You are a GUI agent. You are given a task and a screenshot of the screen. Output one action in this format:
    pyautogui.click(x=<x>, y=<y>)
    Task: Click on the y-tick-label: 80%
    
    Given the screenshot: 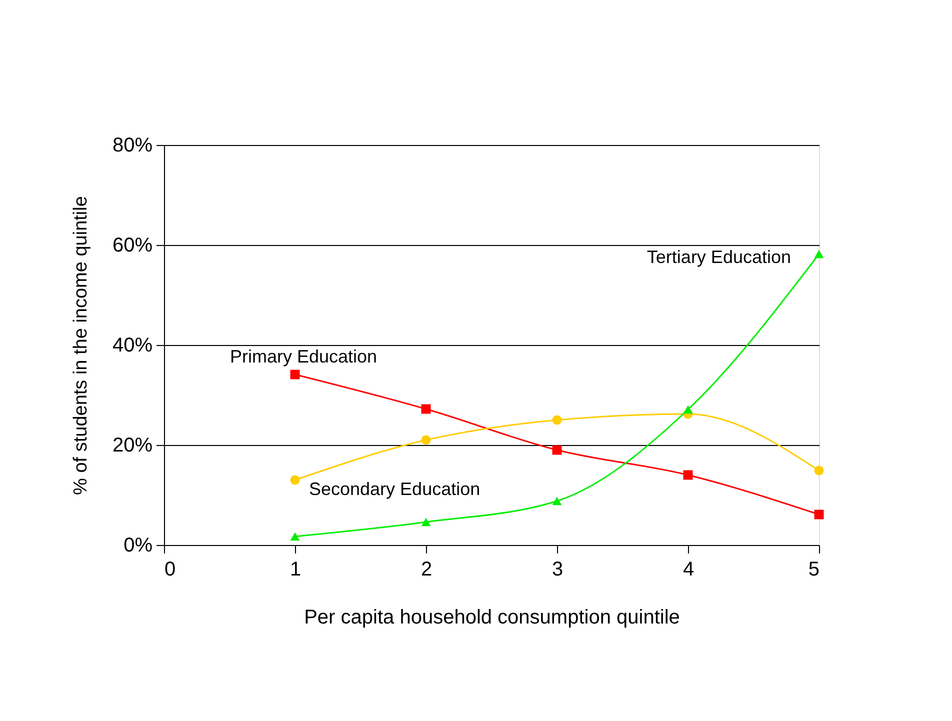 What is the action you would take?
    pyautogui.click(x=132, y=145)
    